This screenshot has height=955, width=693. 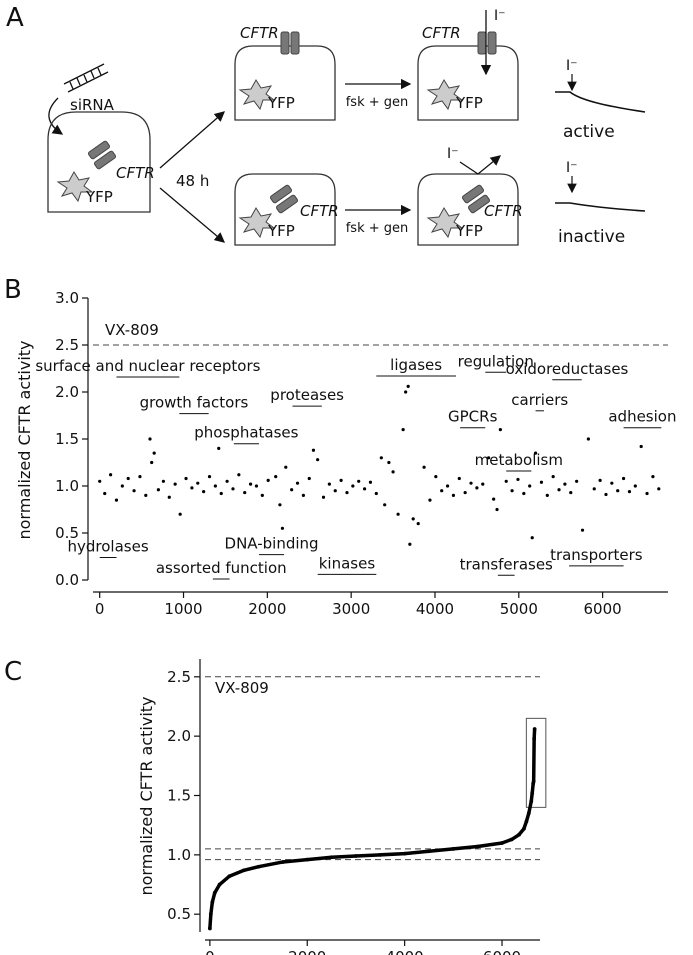 I want to click on x-tick-label: 4000, so click(x=405, y=951).